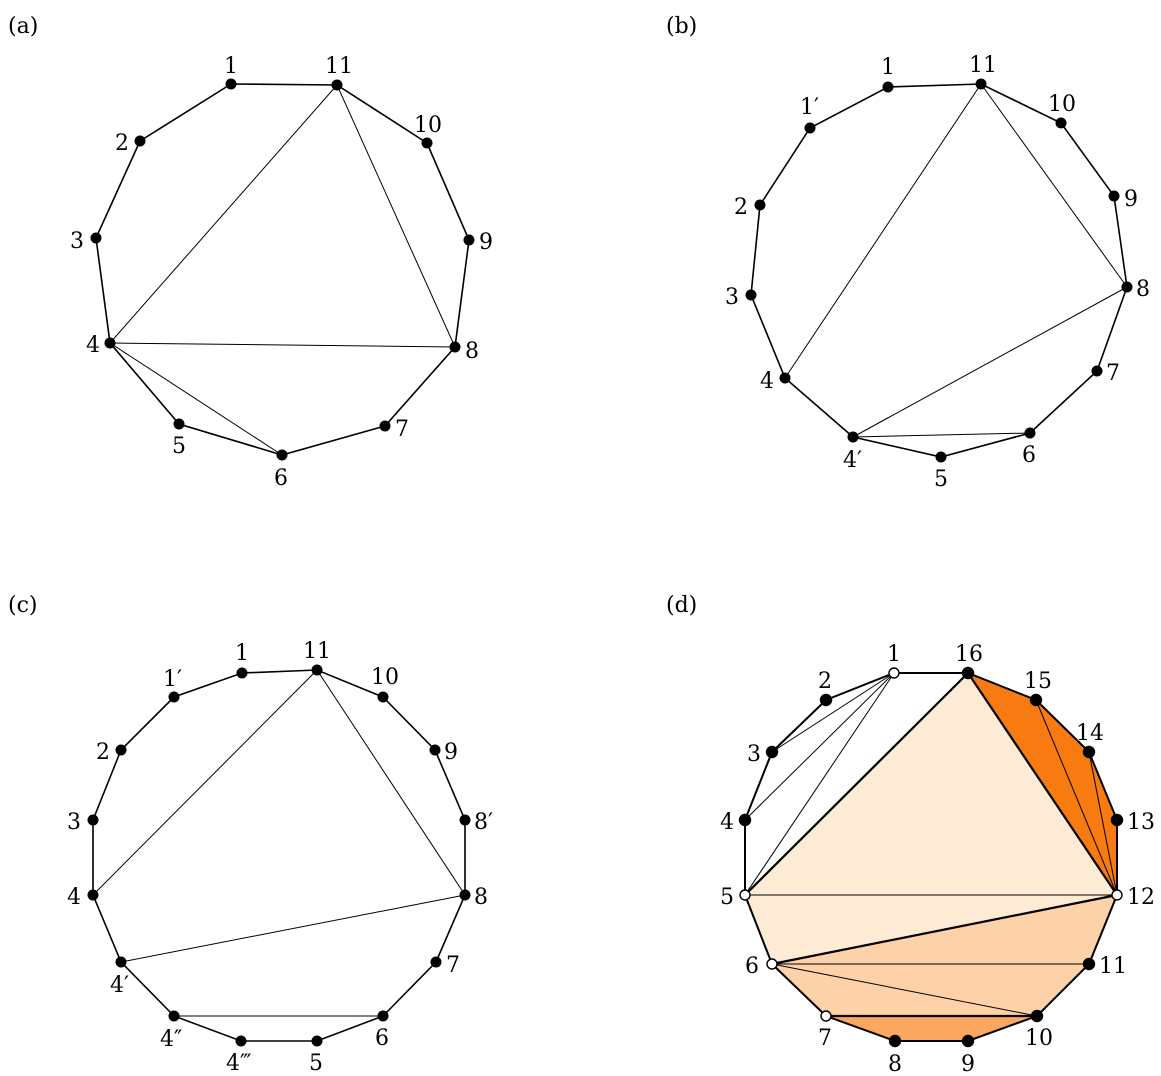 The image size is (1161, 1076). Describe the element at coordinates (983, 65) in the screenshot. I see `vertex-label-b-11: 11` at that location.